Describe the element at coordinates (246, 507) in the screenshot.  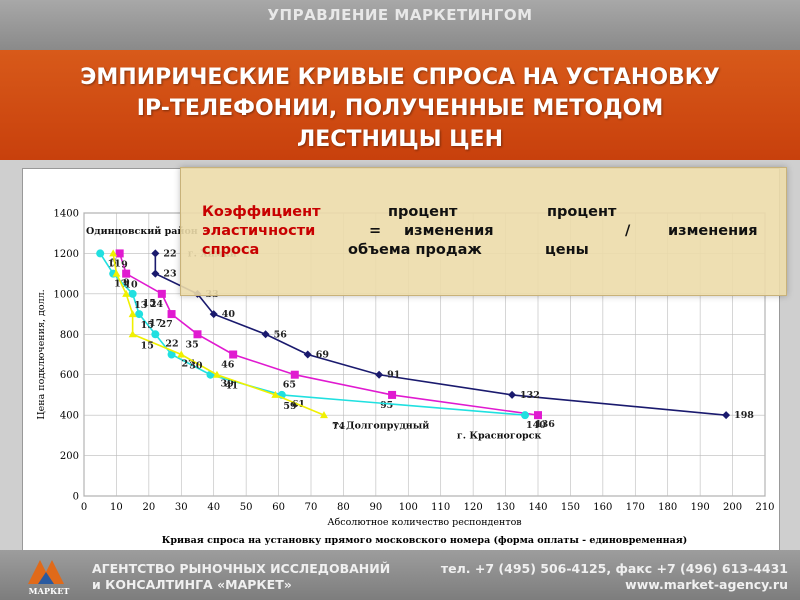
I see `x-tick-label: 50` at that location.